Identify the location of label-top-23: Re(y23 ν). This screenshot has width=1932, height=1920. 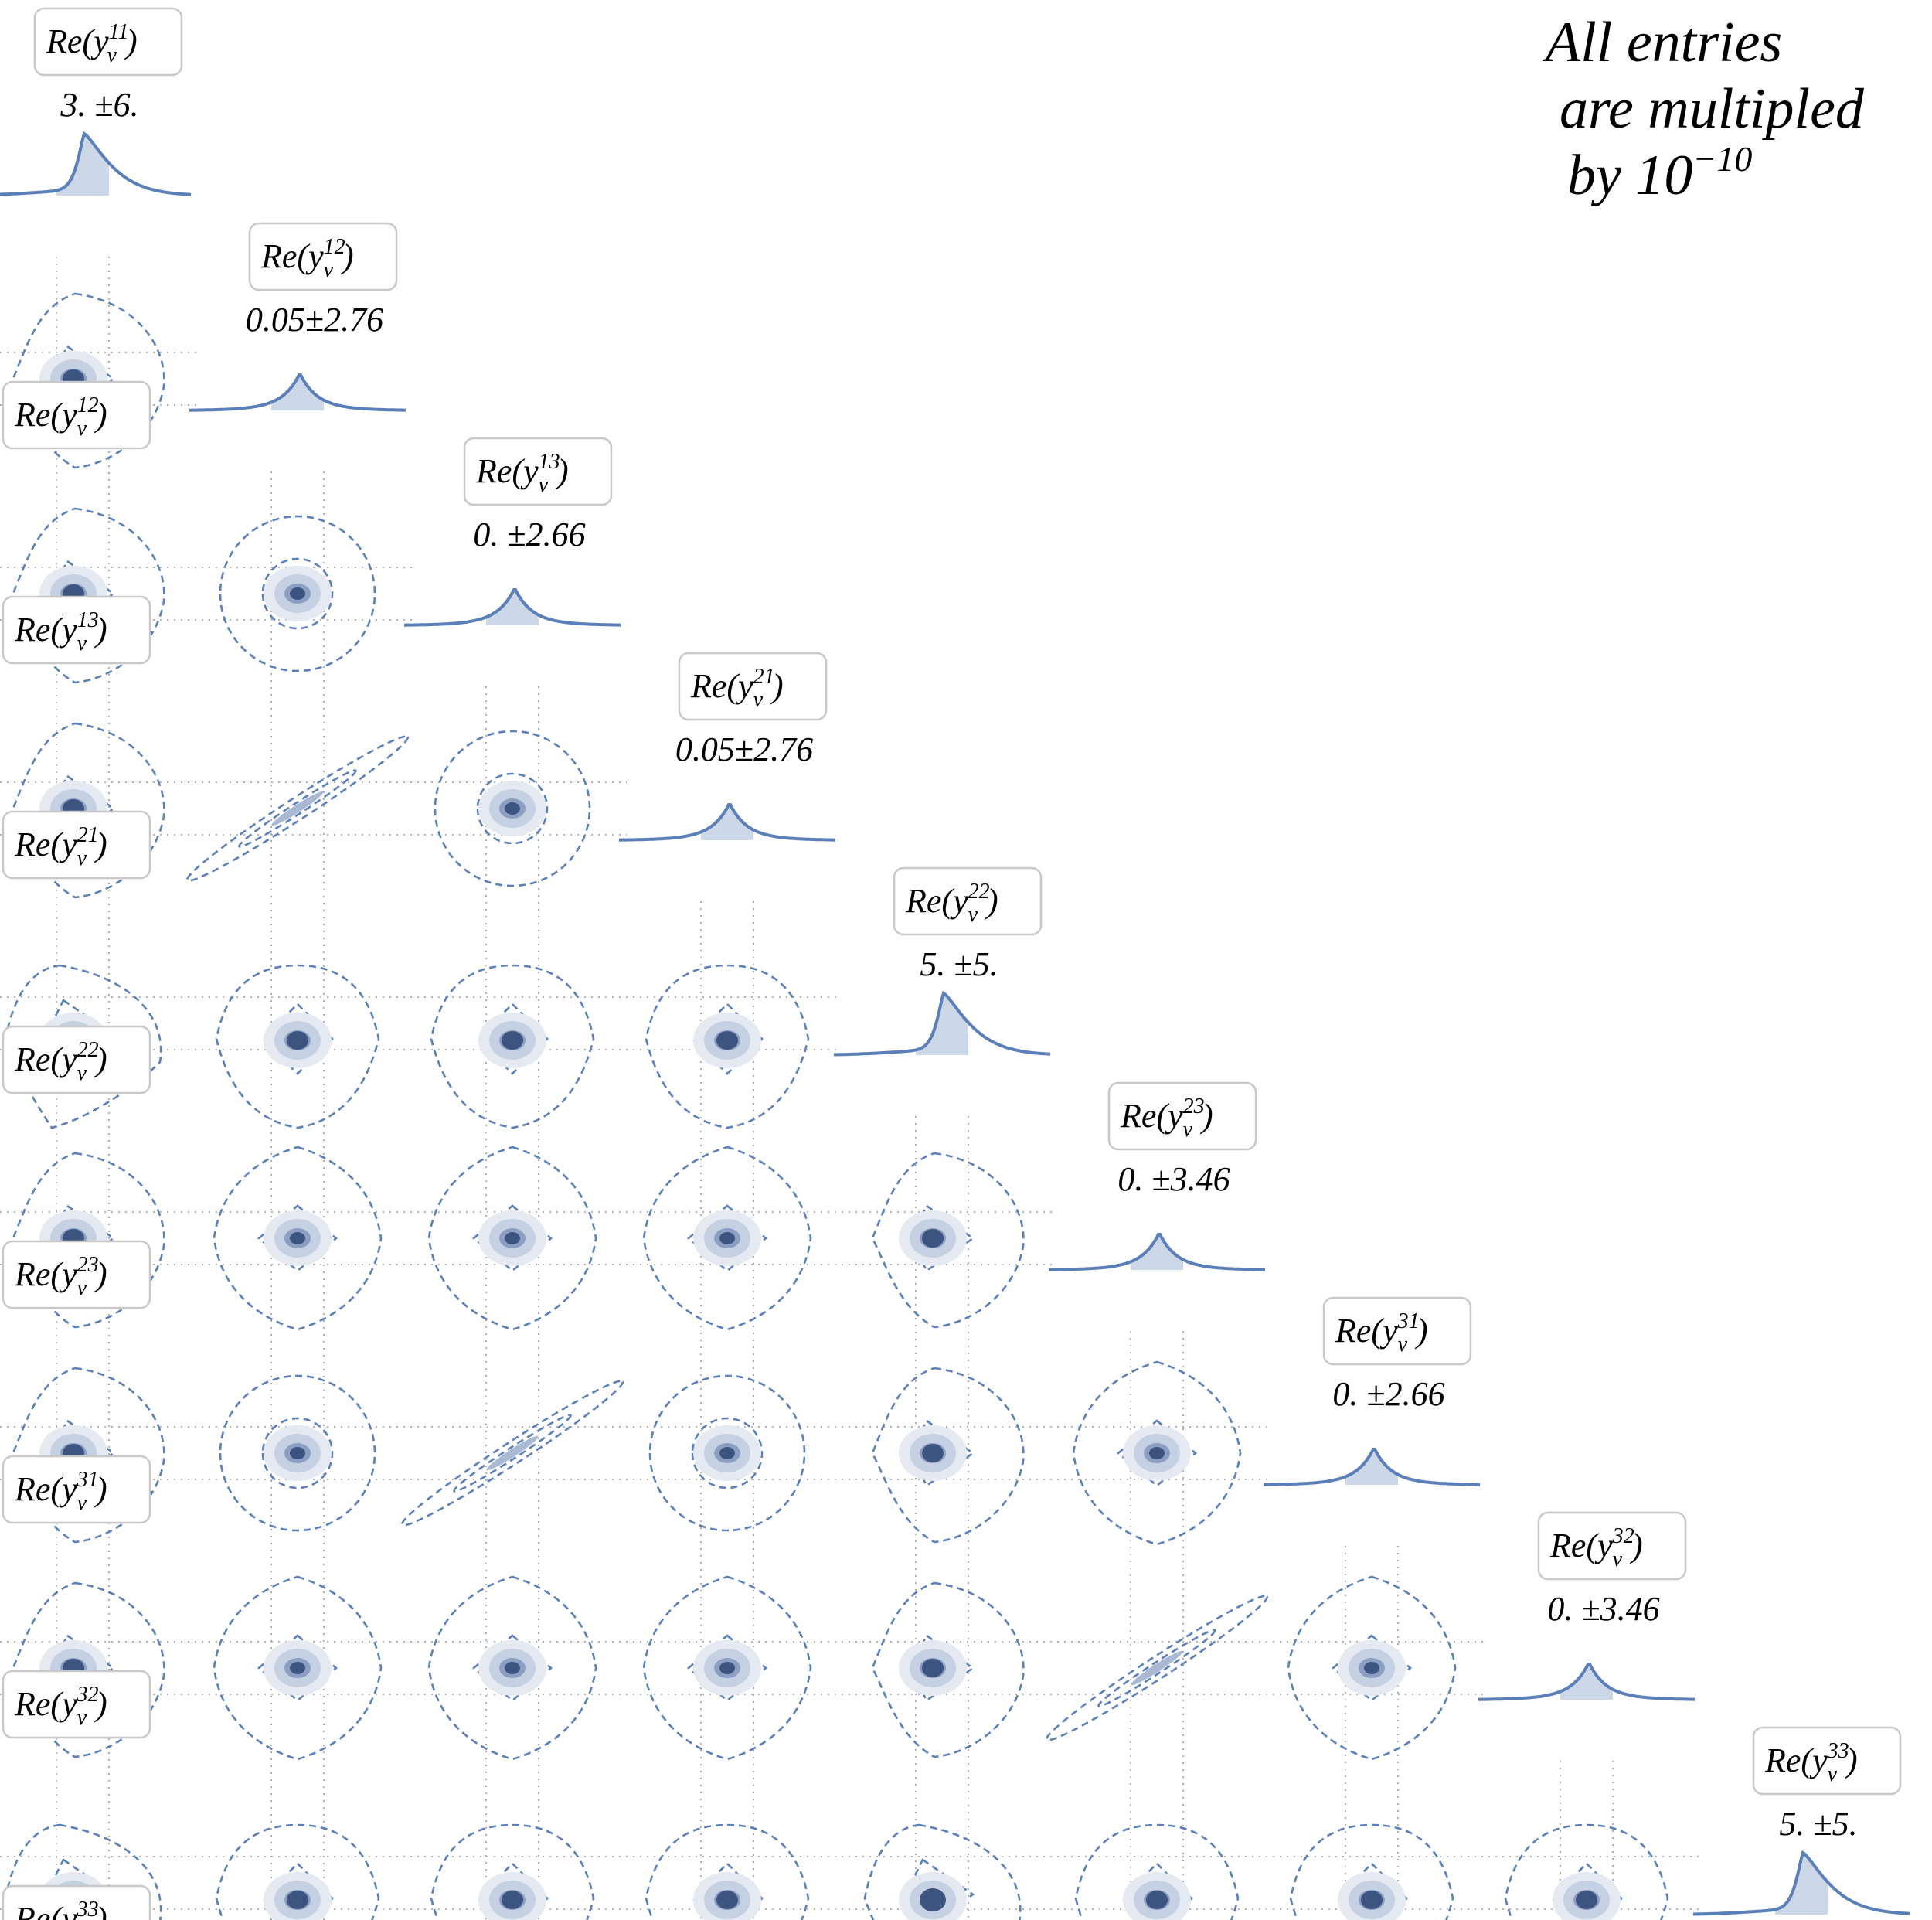
(1182, 1116).